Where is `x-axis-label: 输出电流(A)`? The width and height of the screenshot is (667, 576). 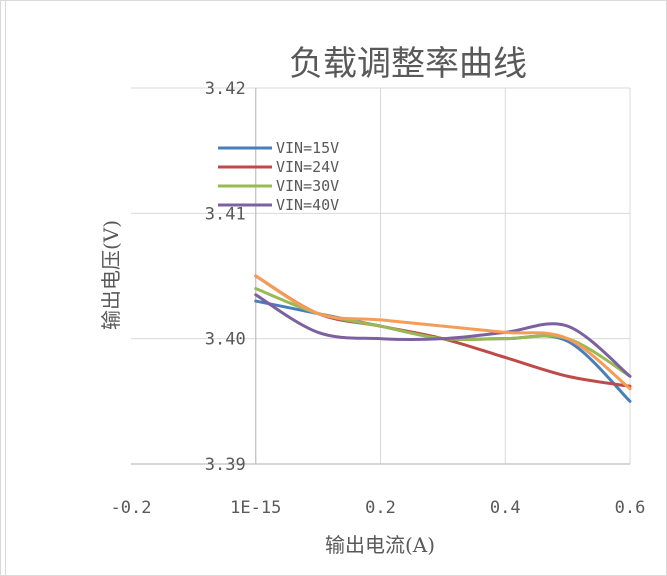 x-axis-label: 输出电流(A) is located at coordinates (380, 545).